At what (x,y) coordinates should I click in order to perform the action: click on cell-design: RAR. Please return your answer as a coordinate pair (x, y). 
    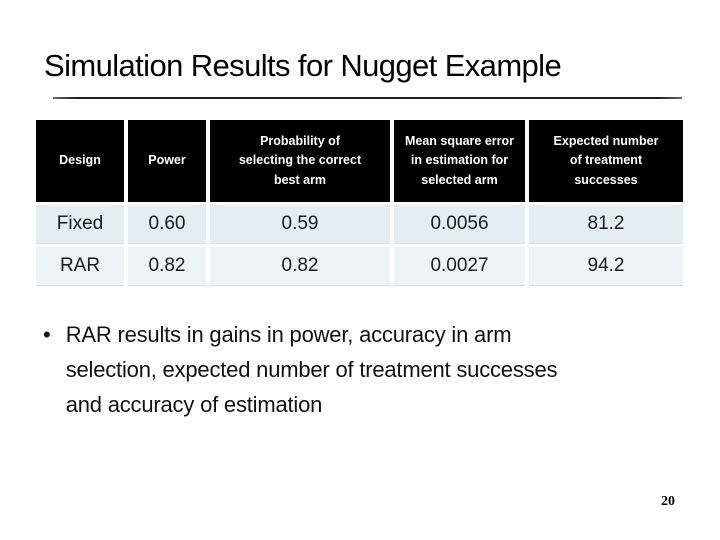
    Looking at the image, I should click on (80, 266).